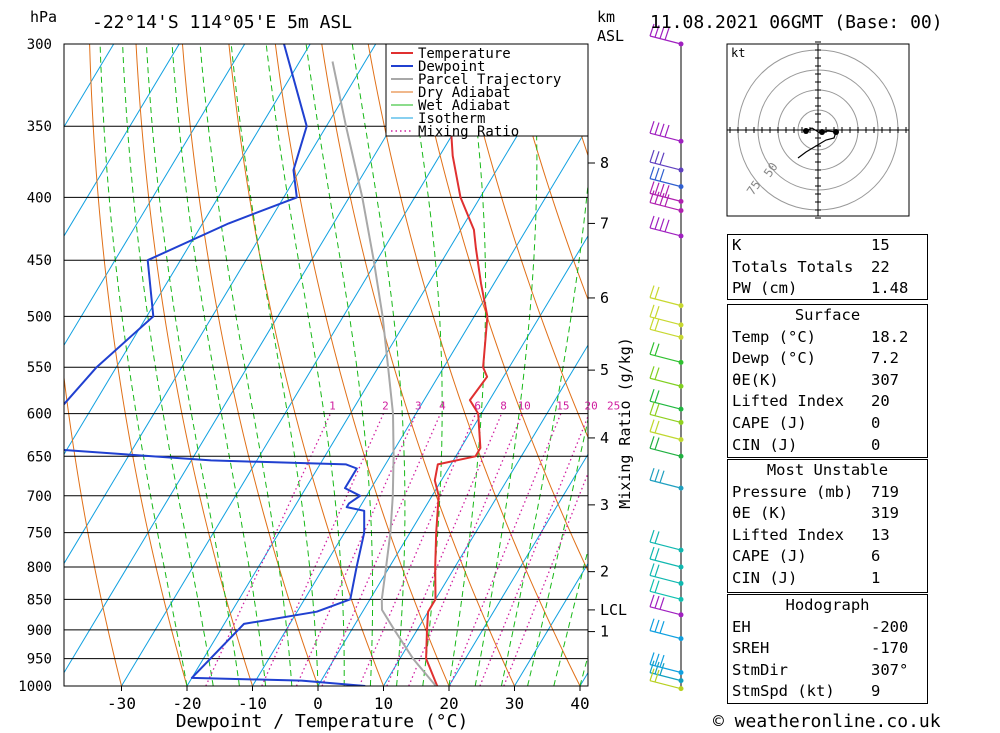  Describe the element at coordinates (448, 703) in the screenshot. I see `x-tick-label: 20` at that location.